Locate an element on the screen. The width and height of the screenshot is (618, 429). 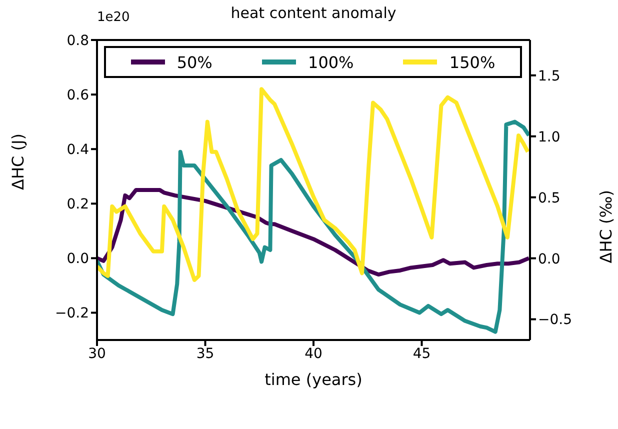
y2-tick-label: −0.5 is located at coordinates (555, 320).